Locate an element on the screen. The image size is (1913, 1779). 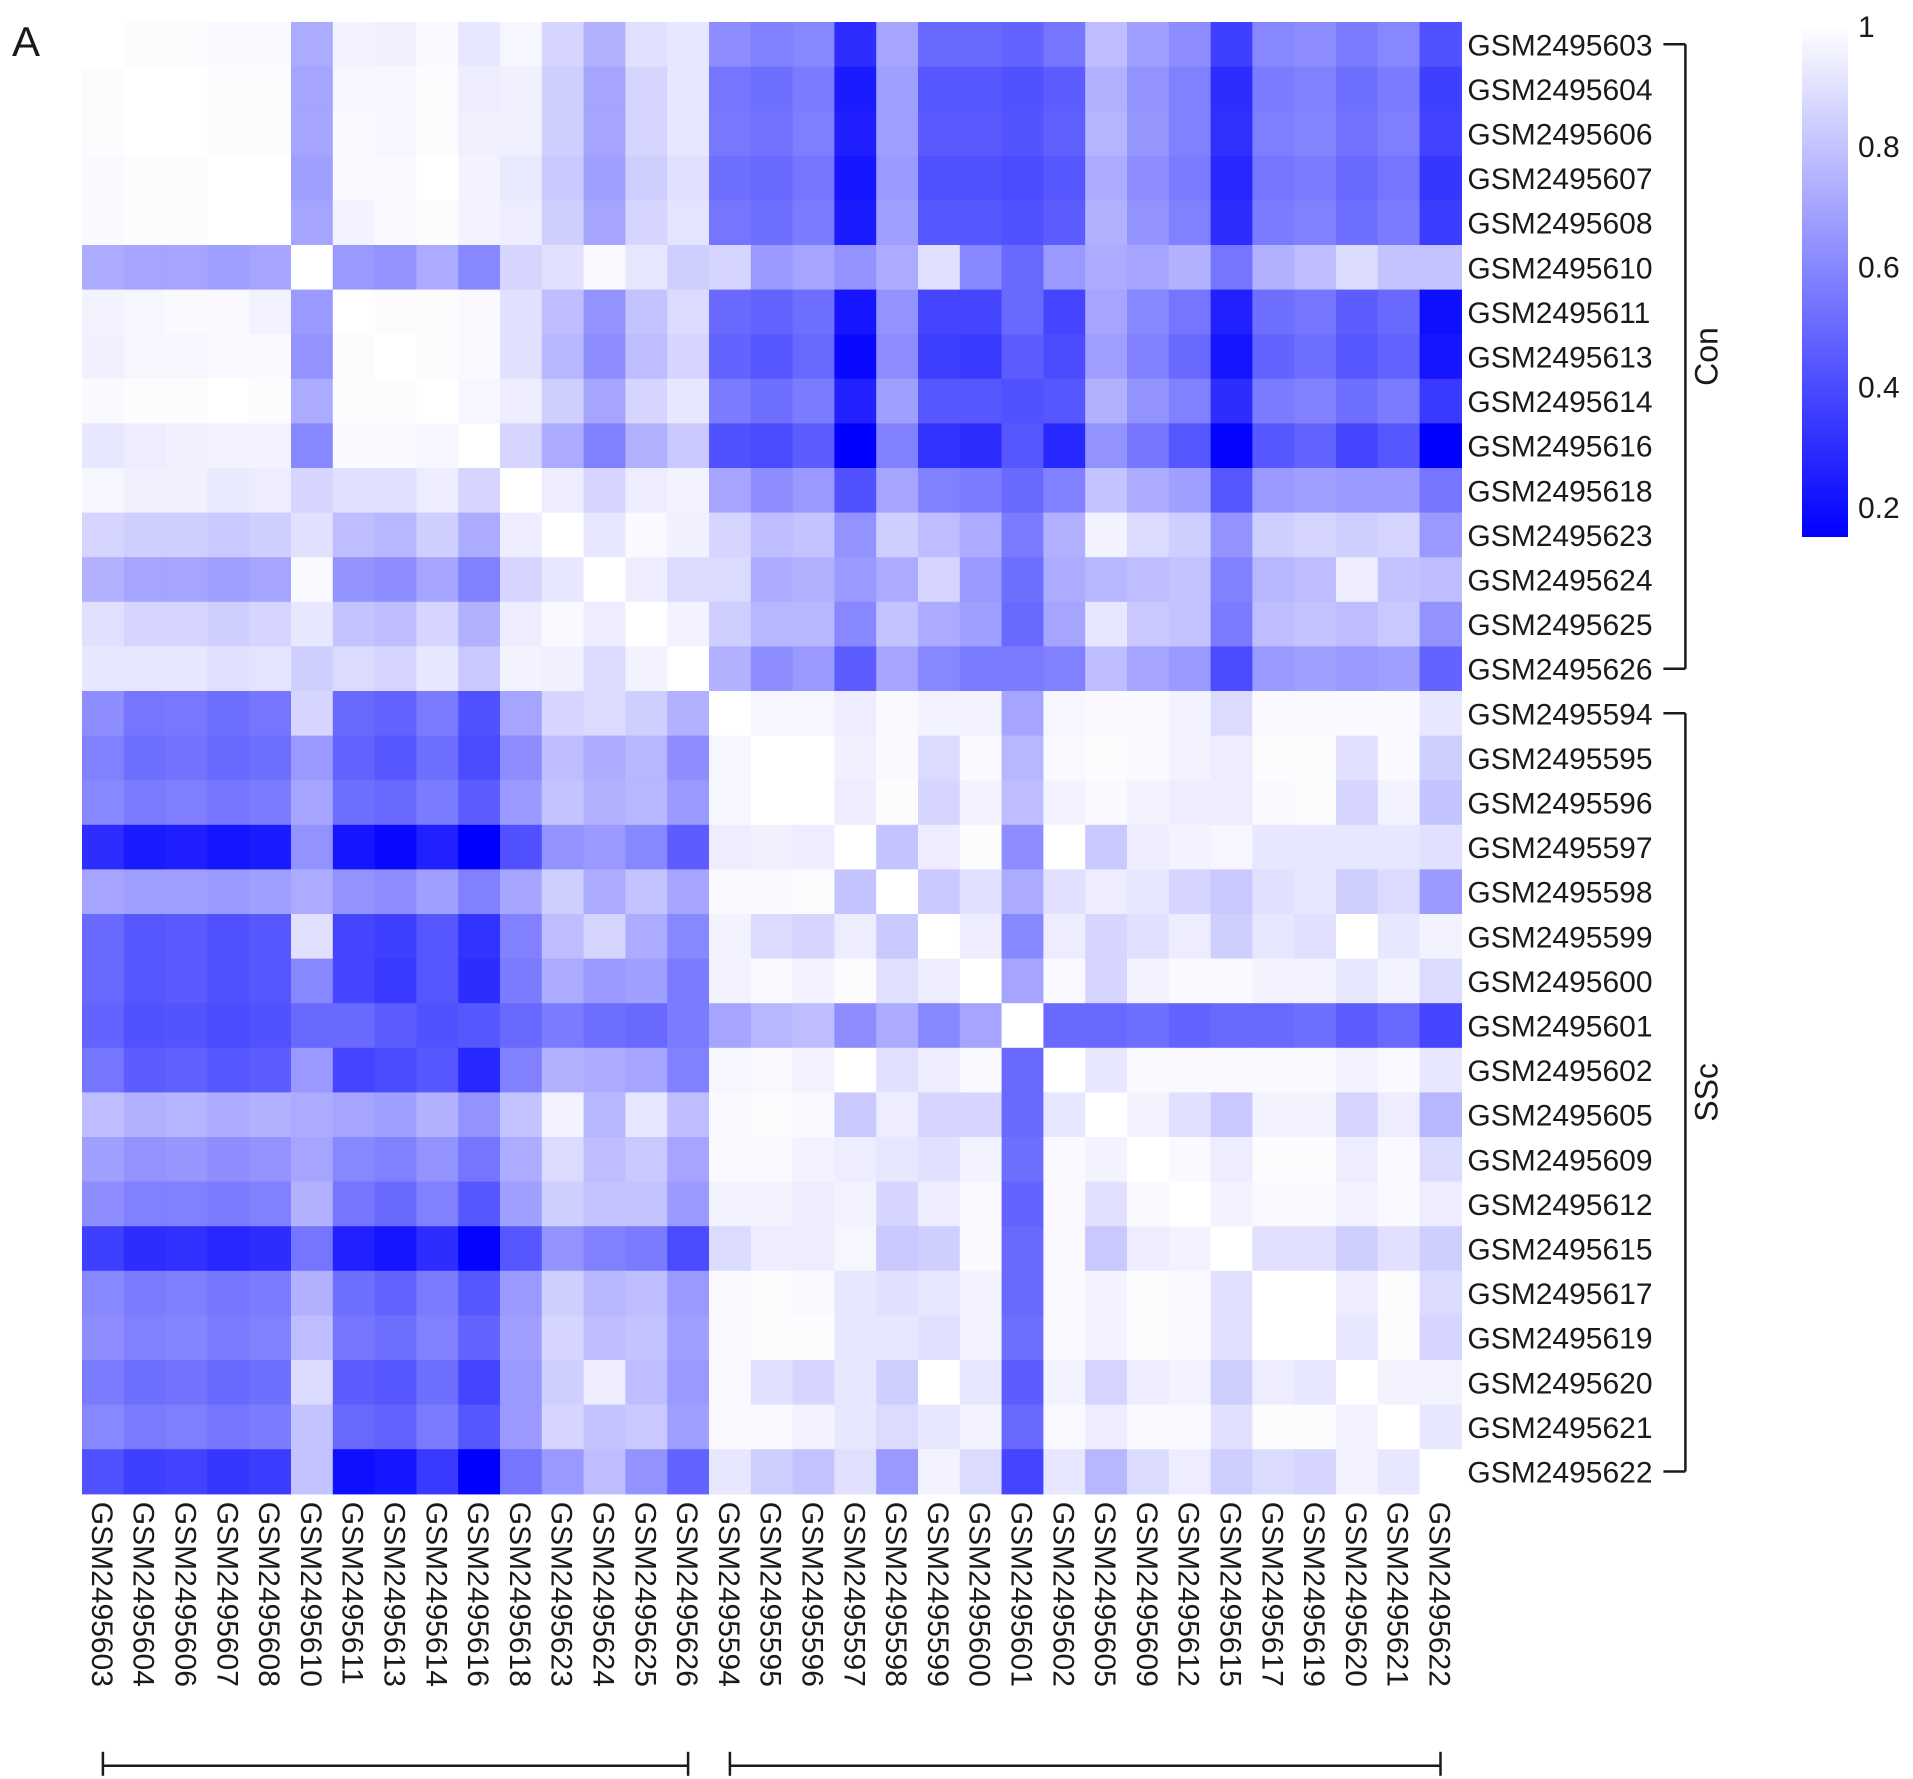
column-label: GSM2495603 is located at coordinates (101, 1594).